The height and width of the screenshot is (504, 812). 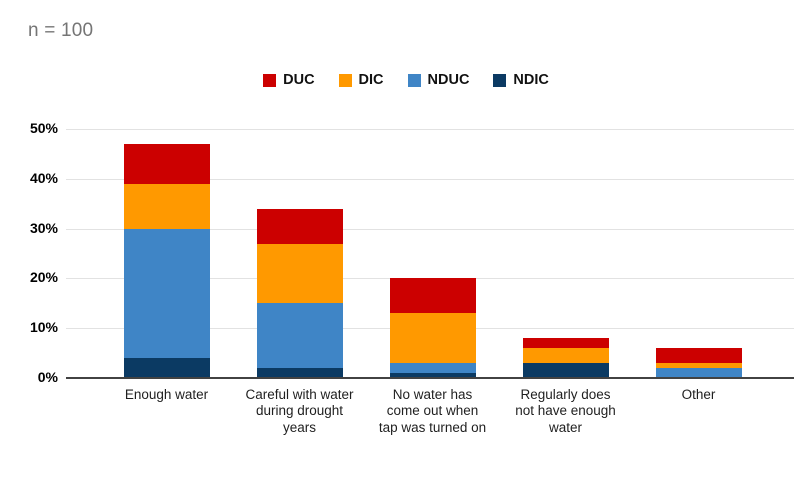 What do you see at coordinates (166, 394) in the screenshot?
I see `x-category-text: Enough water` at bounding box center [166, 394].